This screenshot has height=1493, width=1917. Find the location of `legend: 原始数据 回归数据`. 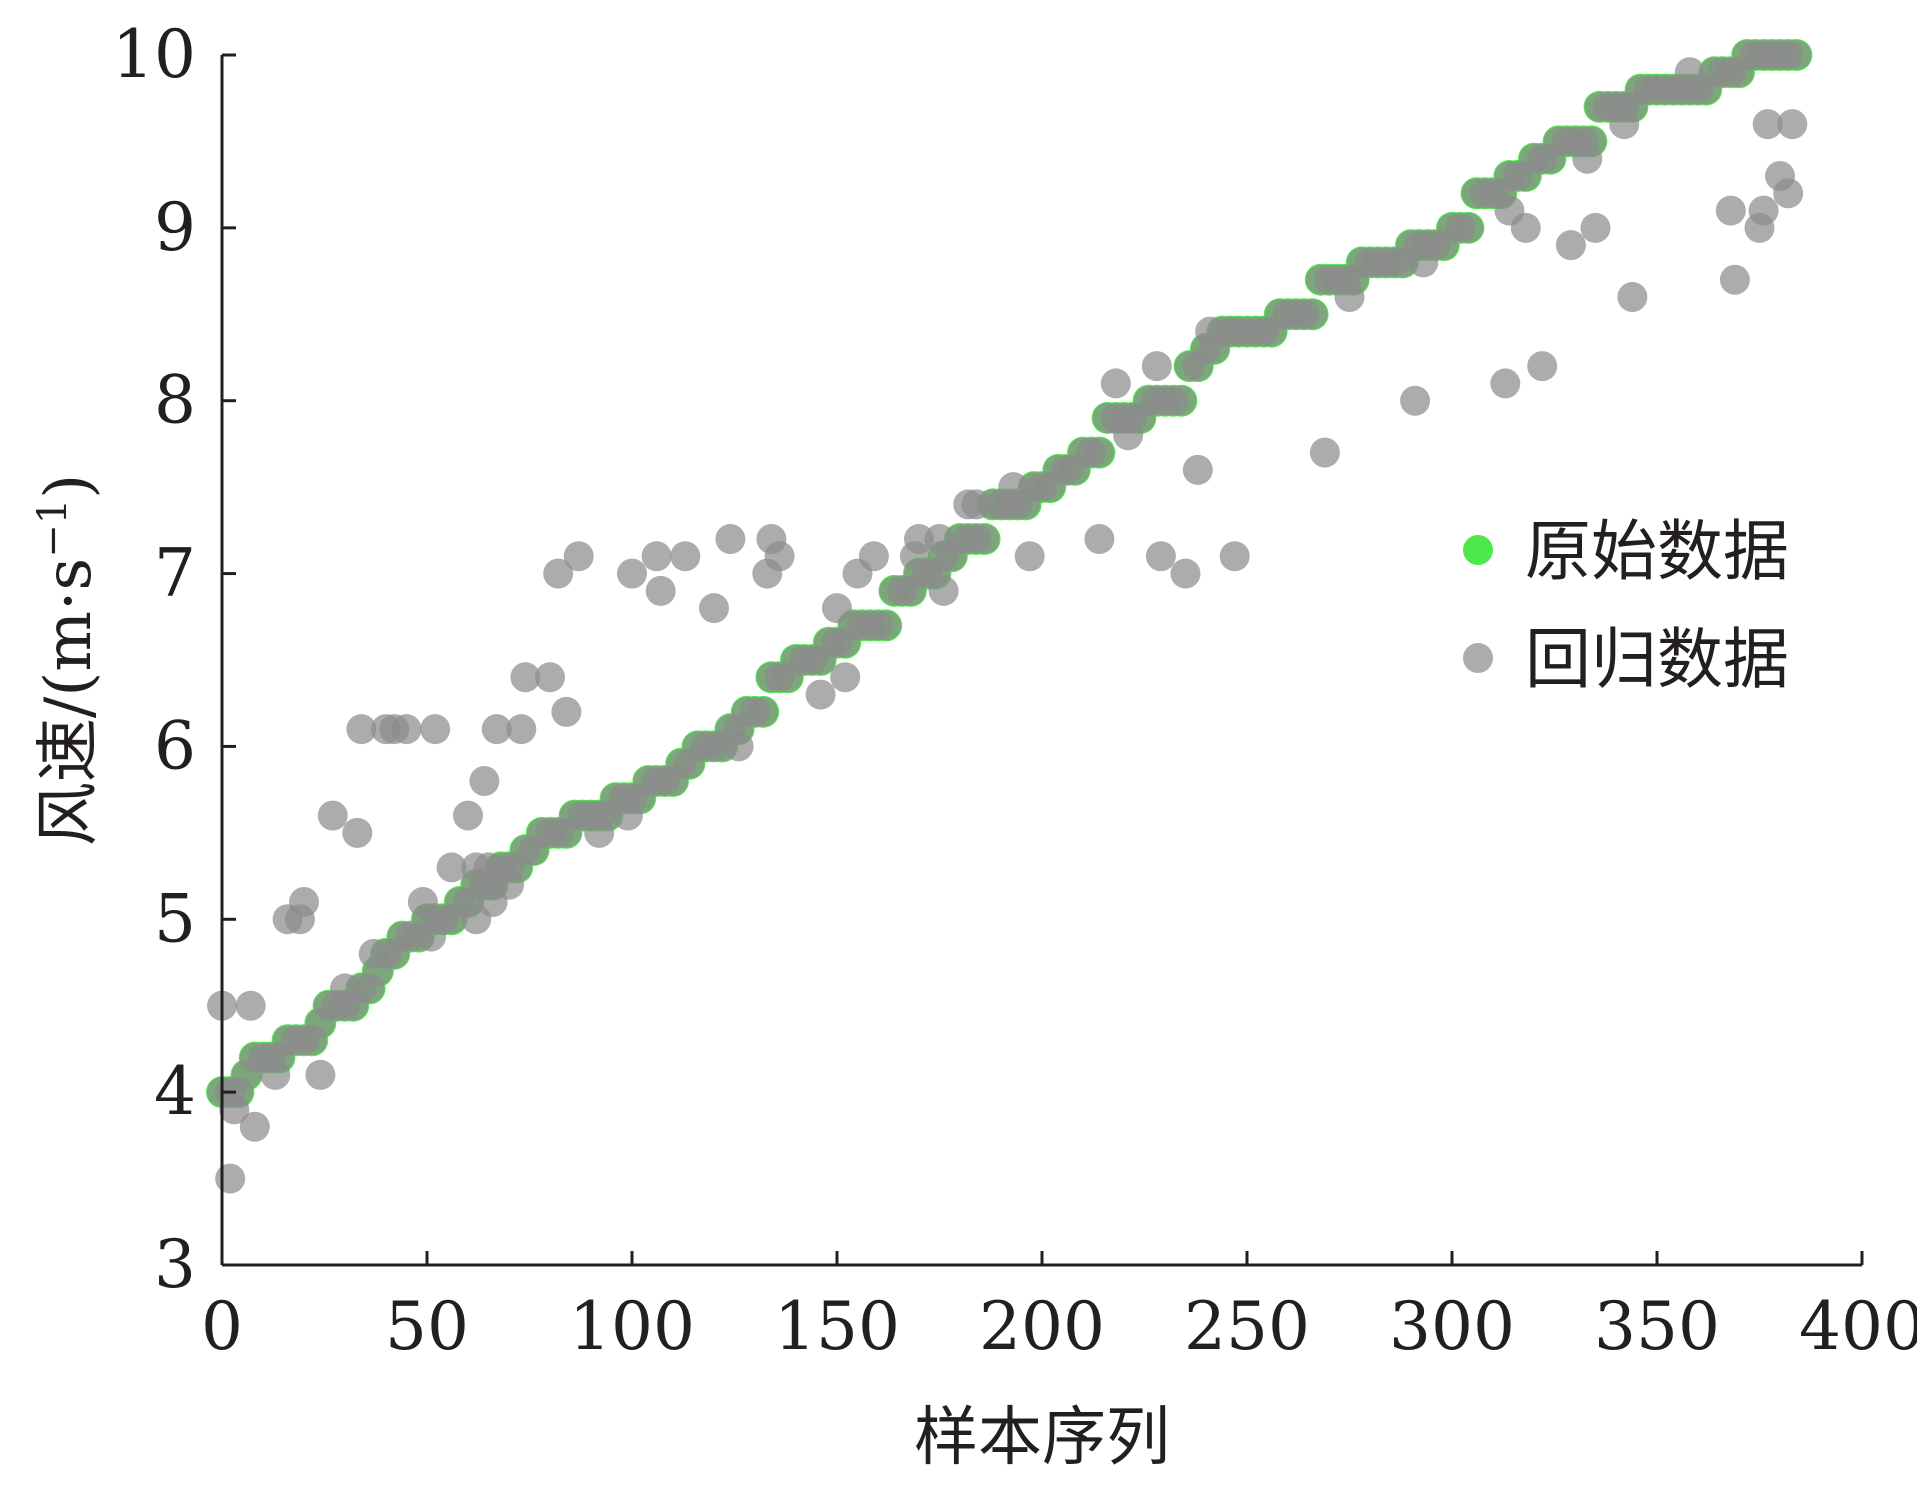

legend: 原始数据 回归数据 is located at coordinates (1626, 605).